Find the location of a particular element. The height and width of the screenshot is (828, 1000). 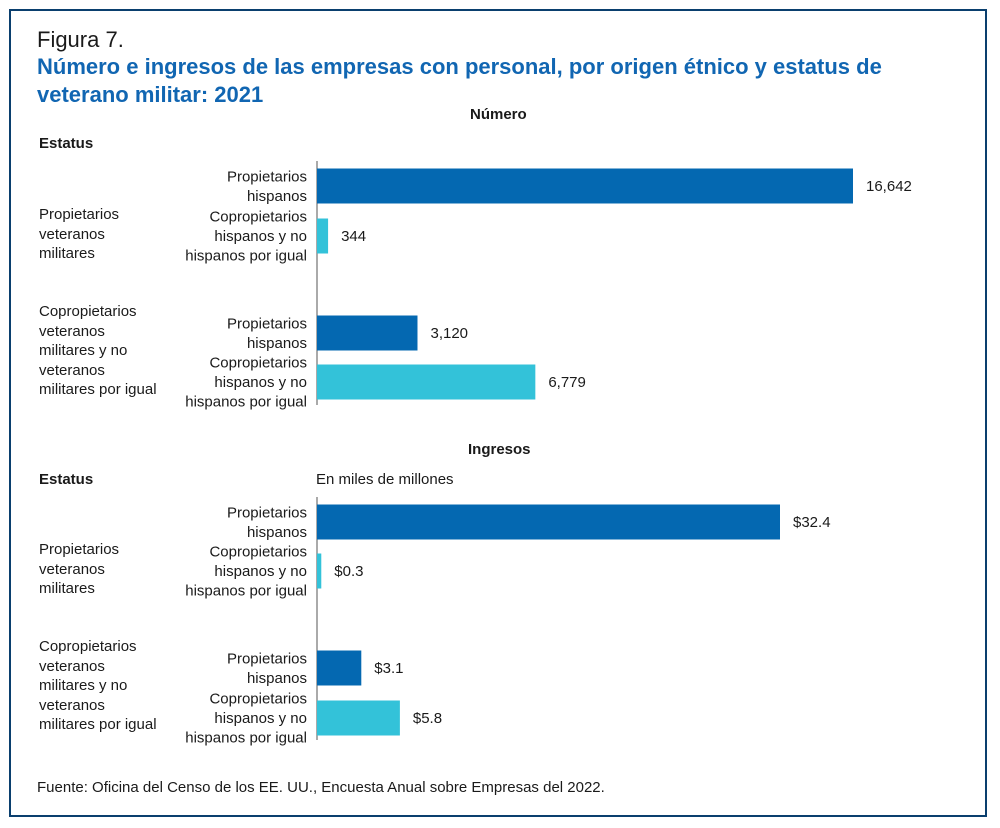

figure-label: Figura 7. is located at coordinates (80, 39).